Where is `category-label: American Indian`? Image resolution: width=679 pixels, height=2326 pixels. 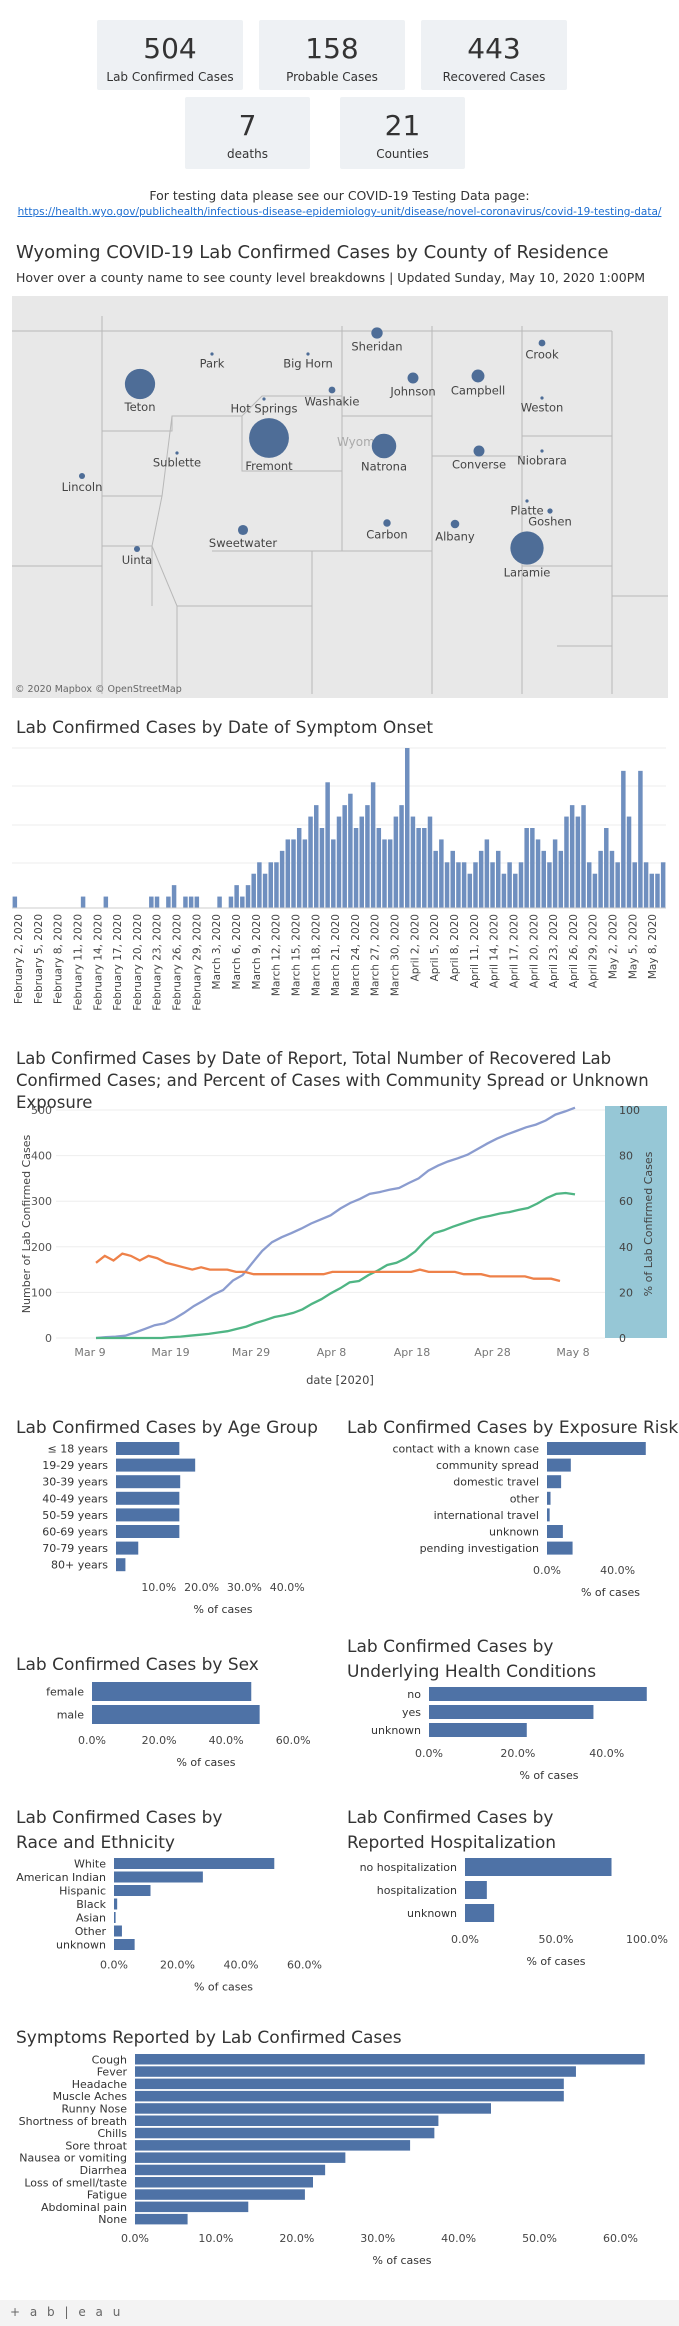 category-label: American Indian is located at coordinates (61, 1877).